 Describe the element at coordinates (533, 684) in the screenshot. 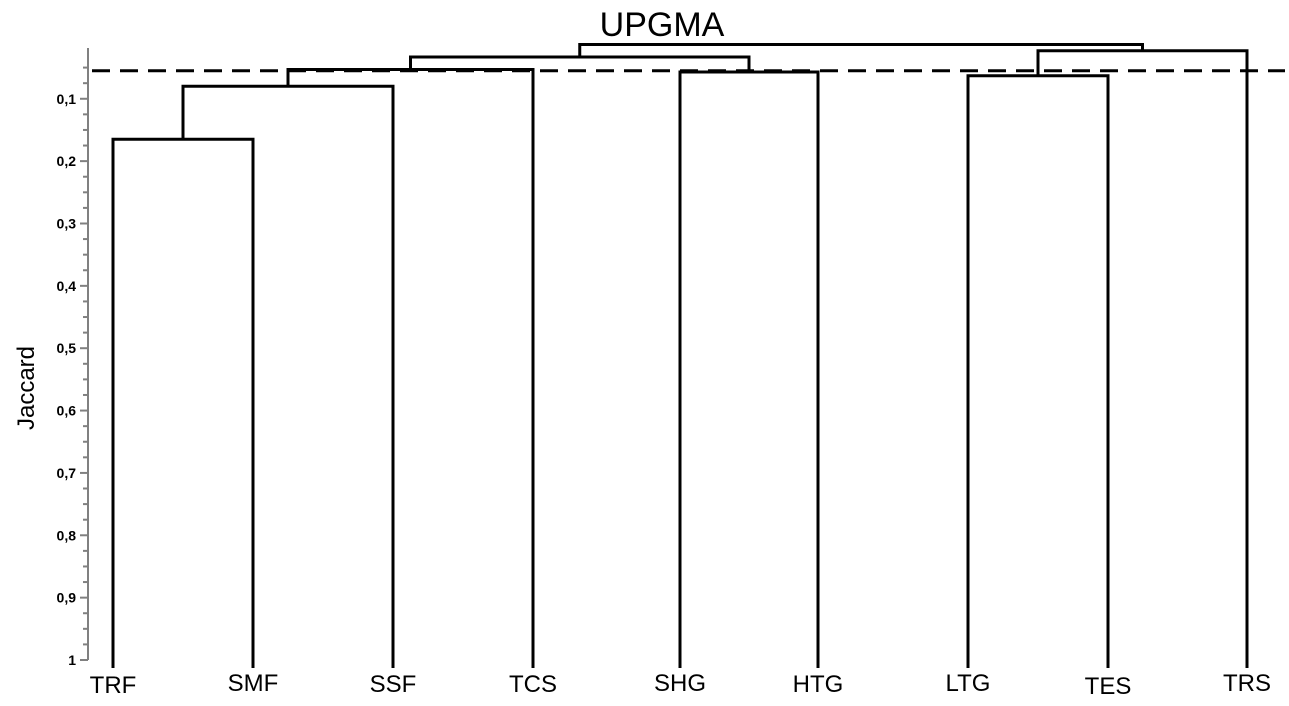

I see `leaf-label-tcs: TCS` at that location.